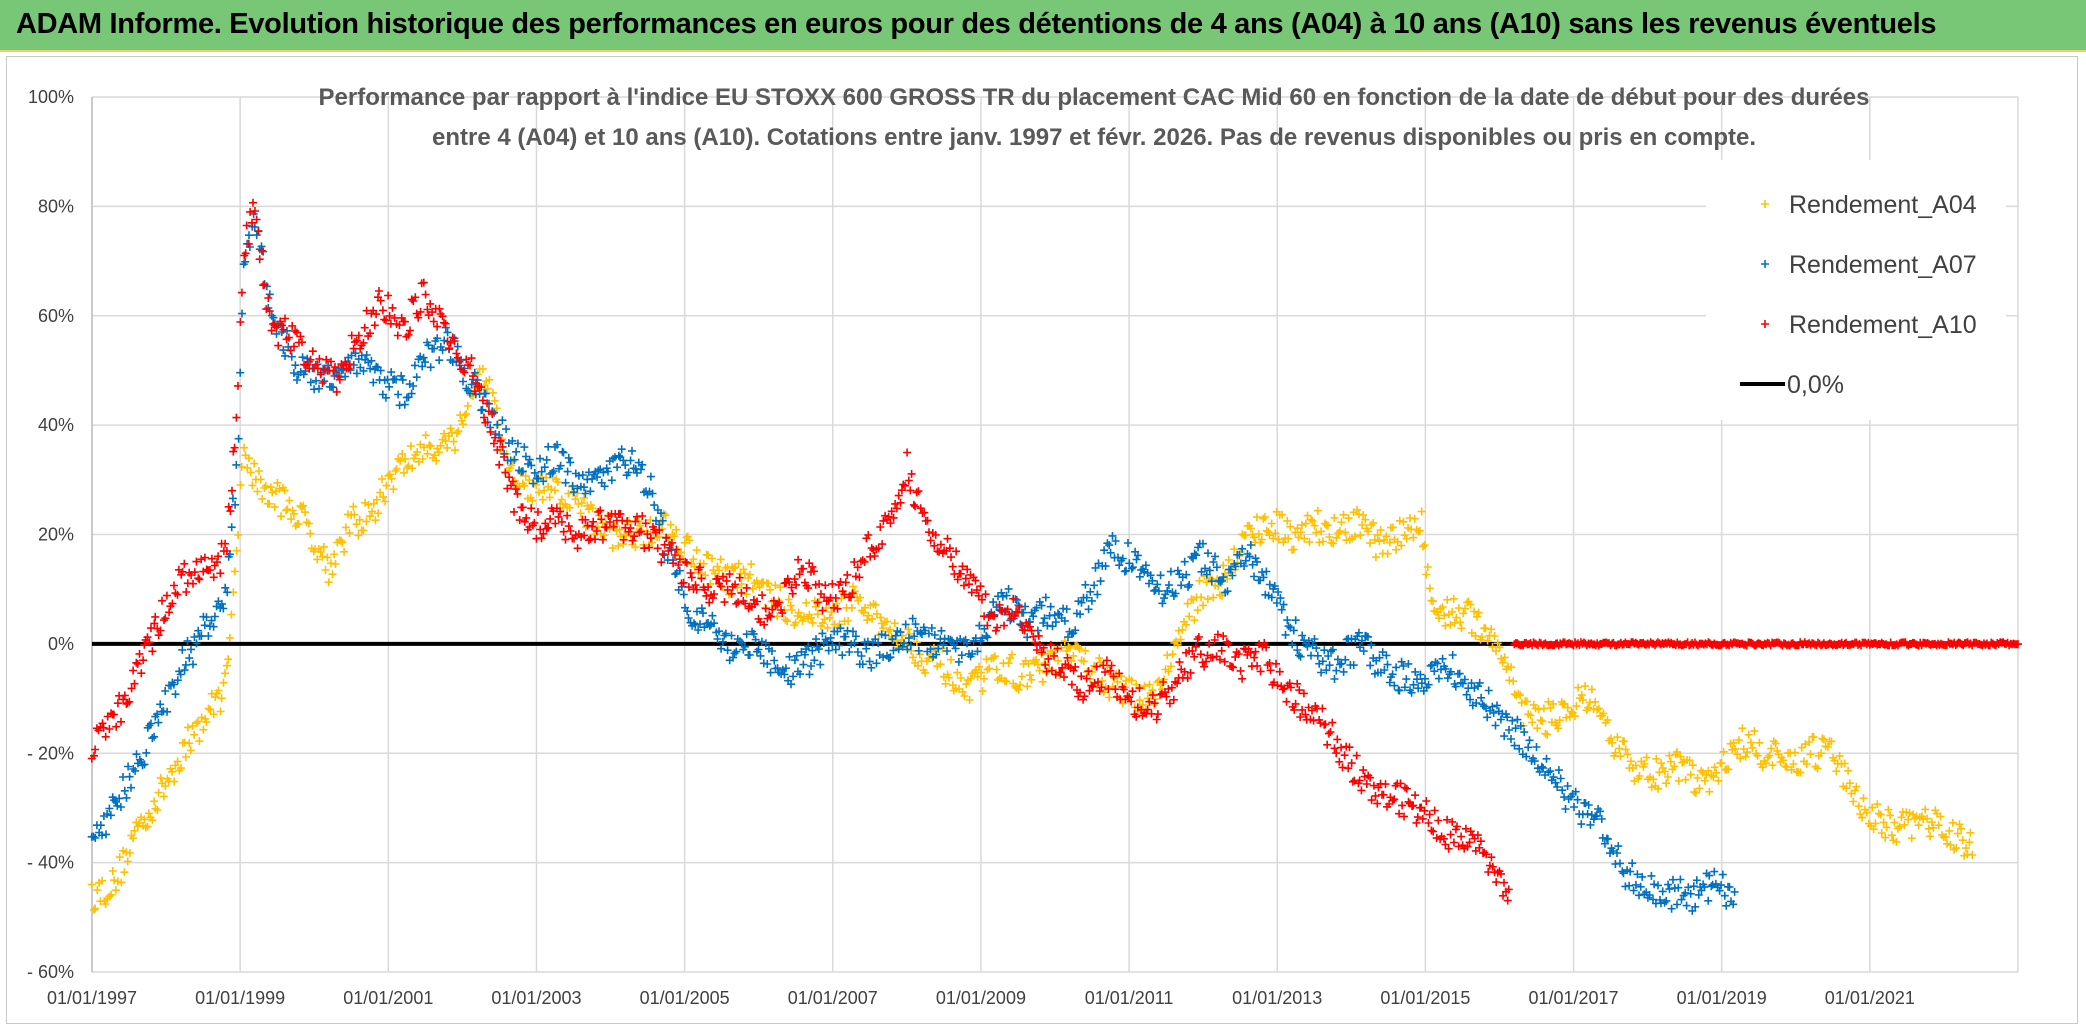  Describe the element at coordinates (1765, 264) in the screenshot. I see `legend-marker` at that location.